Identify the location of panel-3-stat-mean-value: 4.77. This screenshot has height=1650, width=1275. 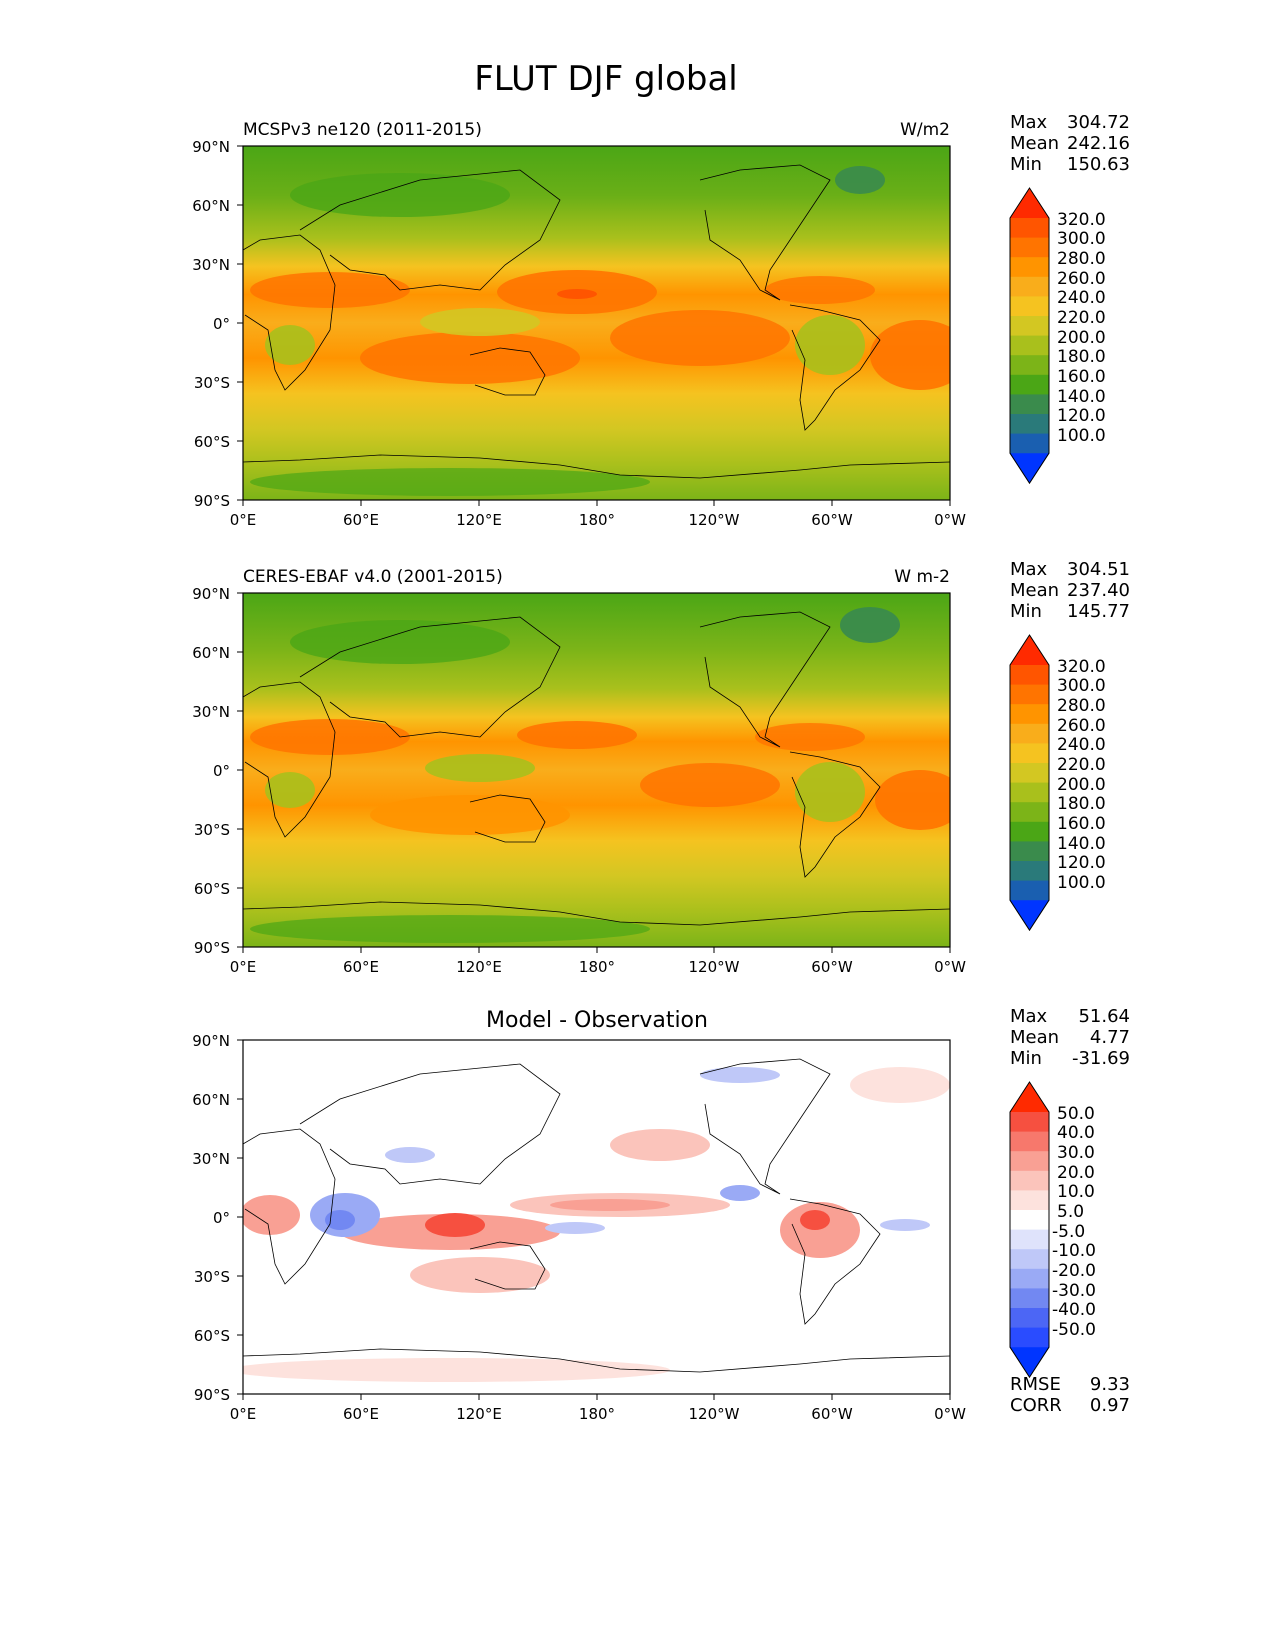
(1110, 1037).